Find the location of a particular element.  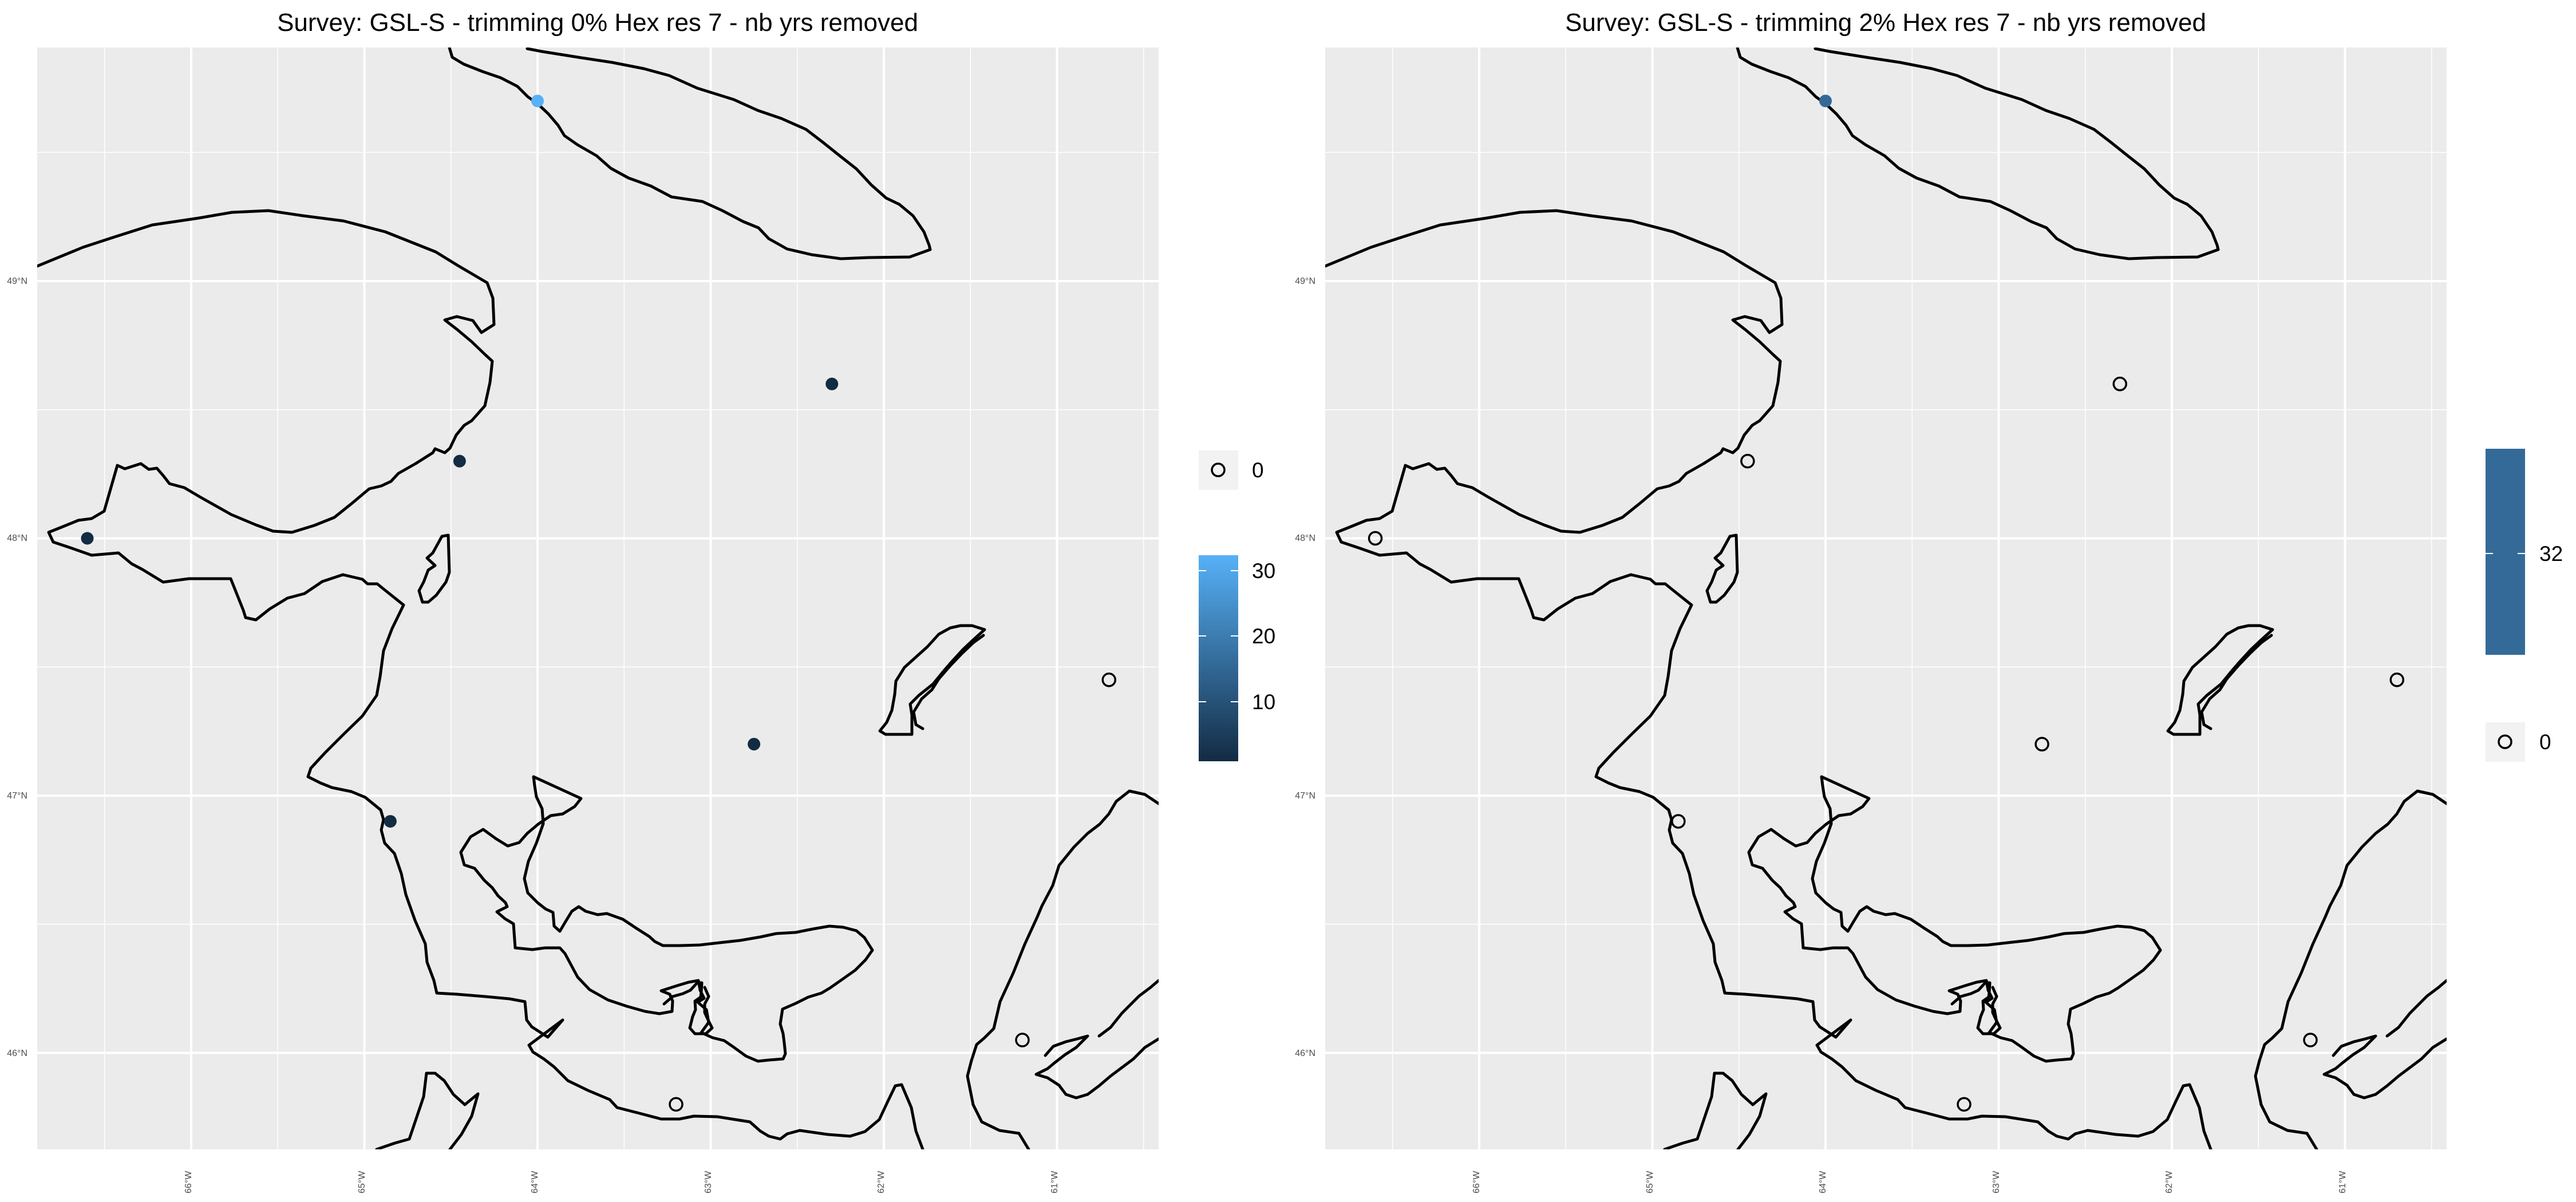

right-colorbar-label-32: 32 is located at coordinates (2551, 554).